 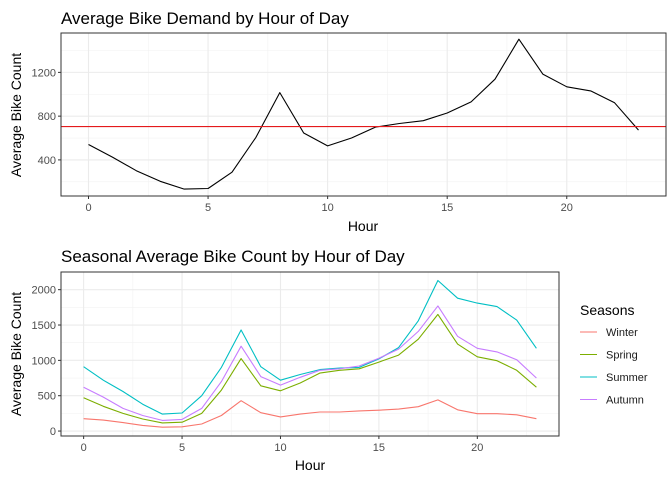 I want to click on chart-1-x-axis-title: Hour, so click(x=363, y=226).